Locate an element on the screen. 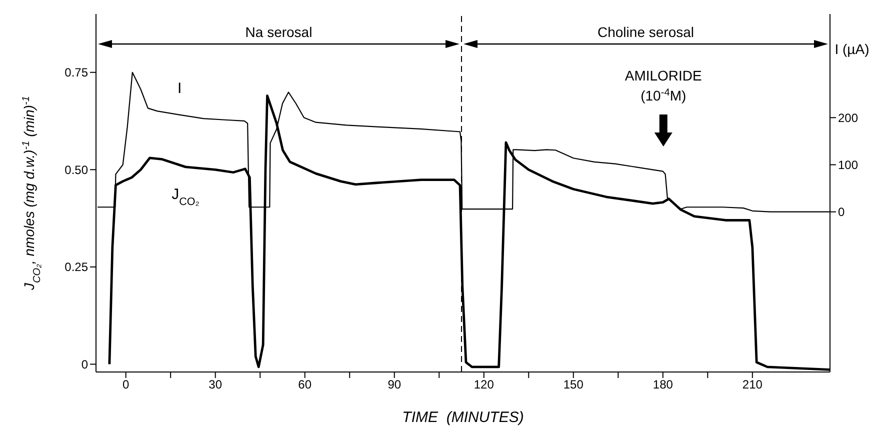 The height and width of the screenshot is (448, 896). y2-tick-label: 100 is located at coordinates (848, 165).